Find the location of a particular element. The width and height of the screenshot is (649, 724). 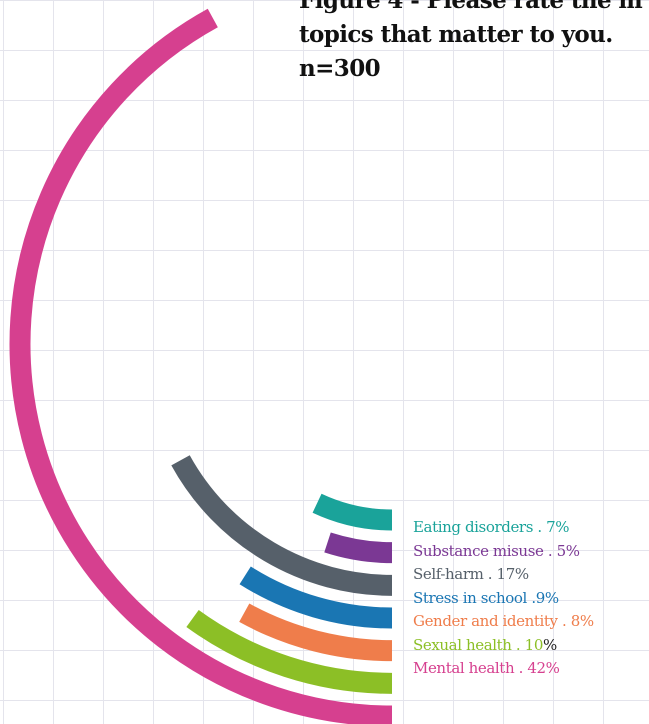

arc-self-harm is located at coordinates (282, 525).